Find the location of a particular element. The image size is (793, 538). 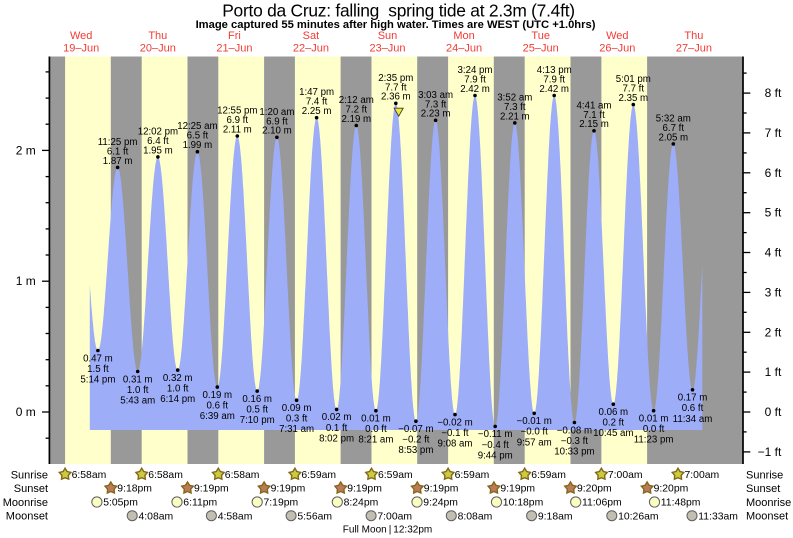

svg-text: 5:56am is located at coordinates (314, 516).